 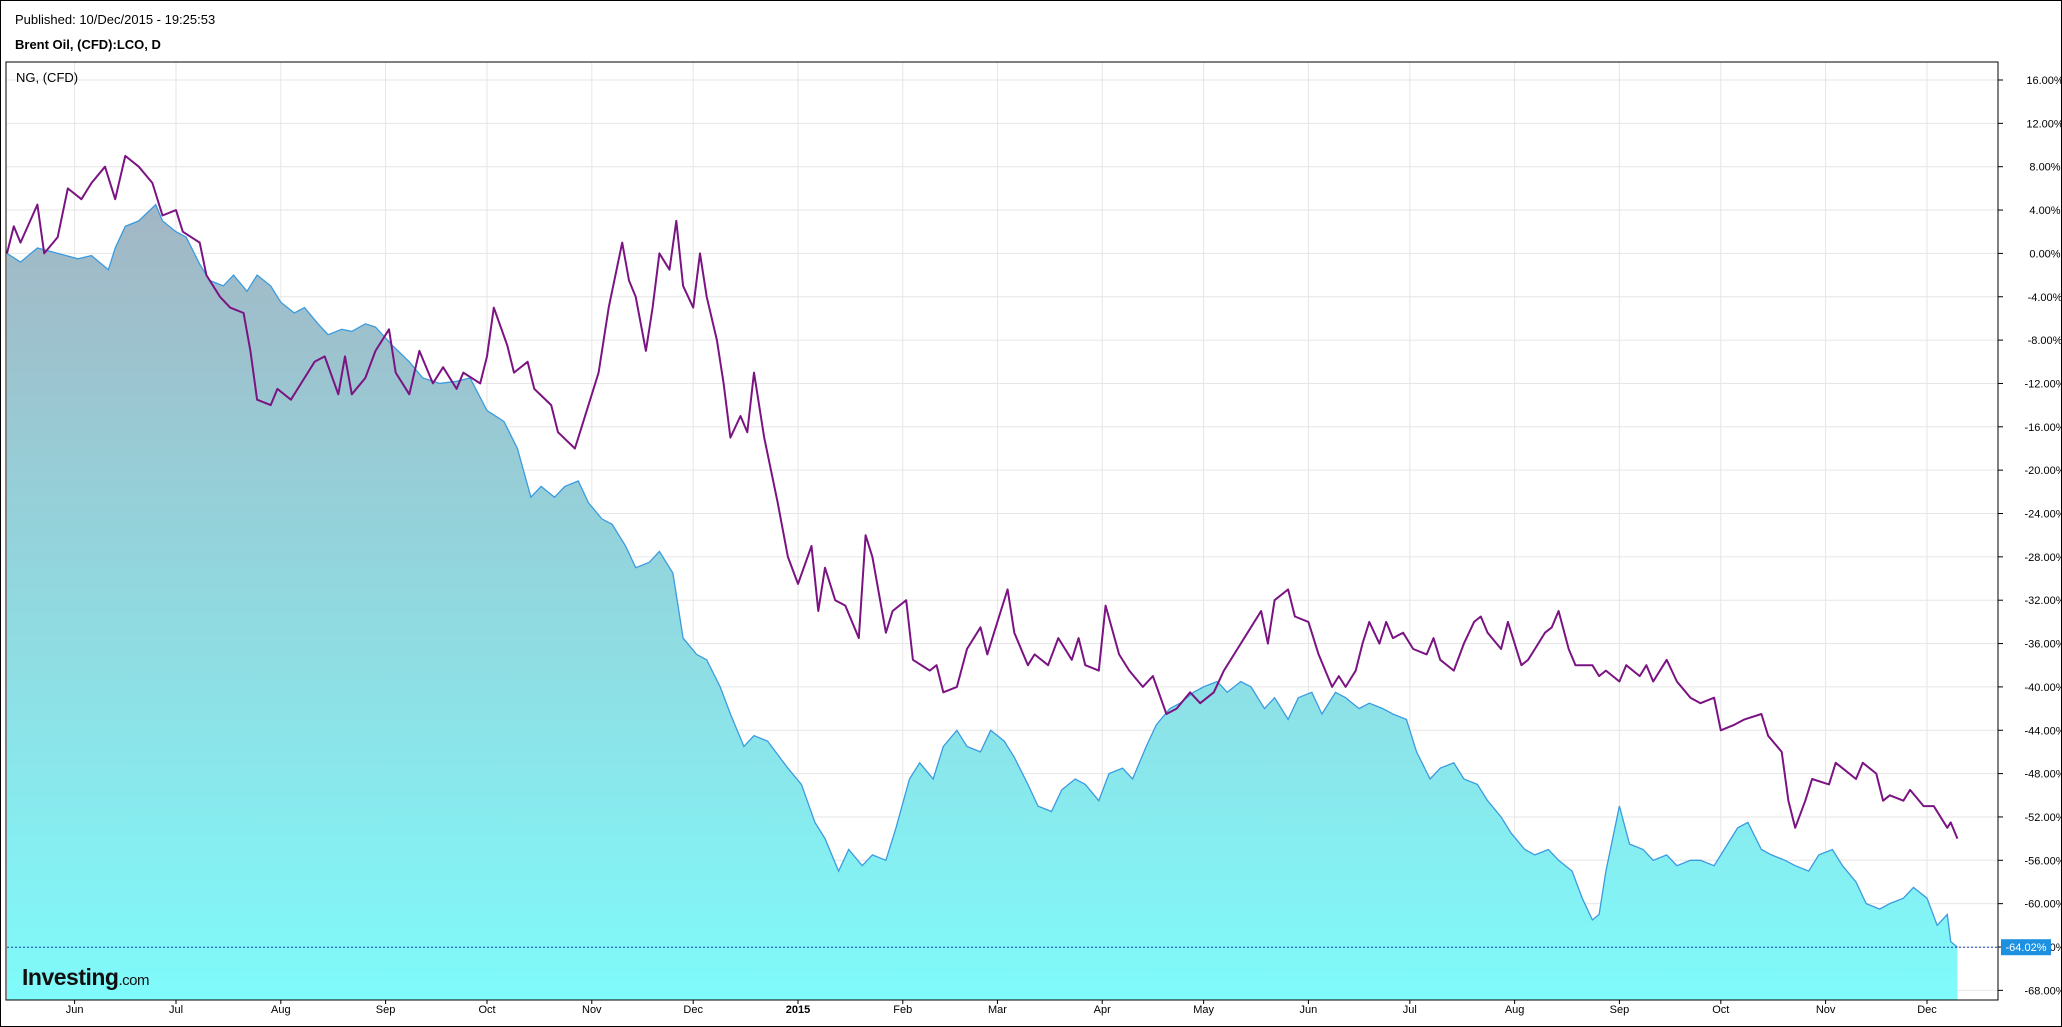 What do you see at coordinates (47, 77) in the screenshot?
I see `series-subtitle: NG, (CFD)` at bounding box center [47, 77].